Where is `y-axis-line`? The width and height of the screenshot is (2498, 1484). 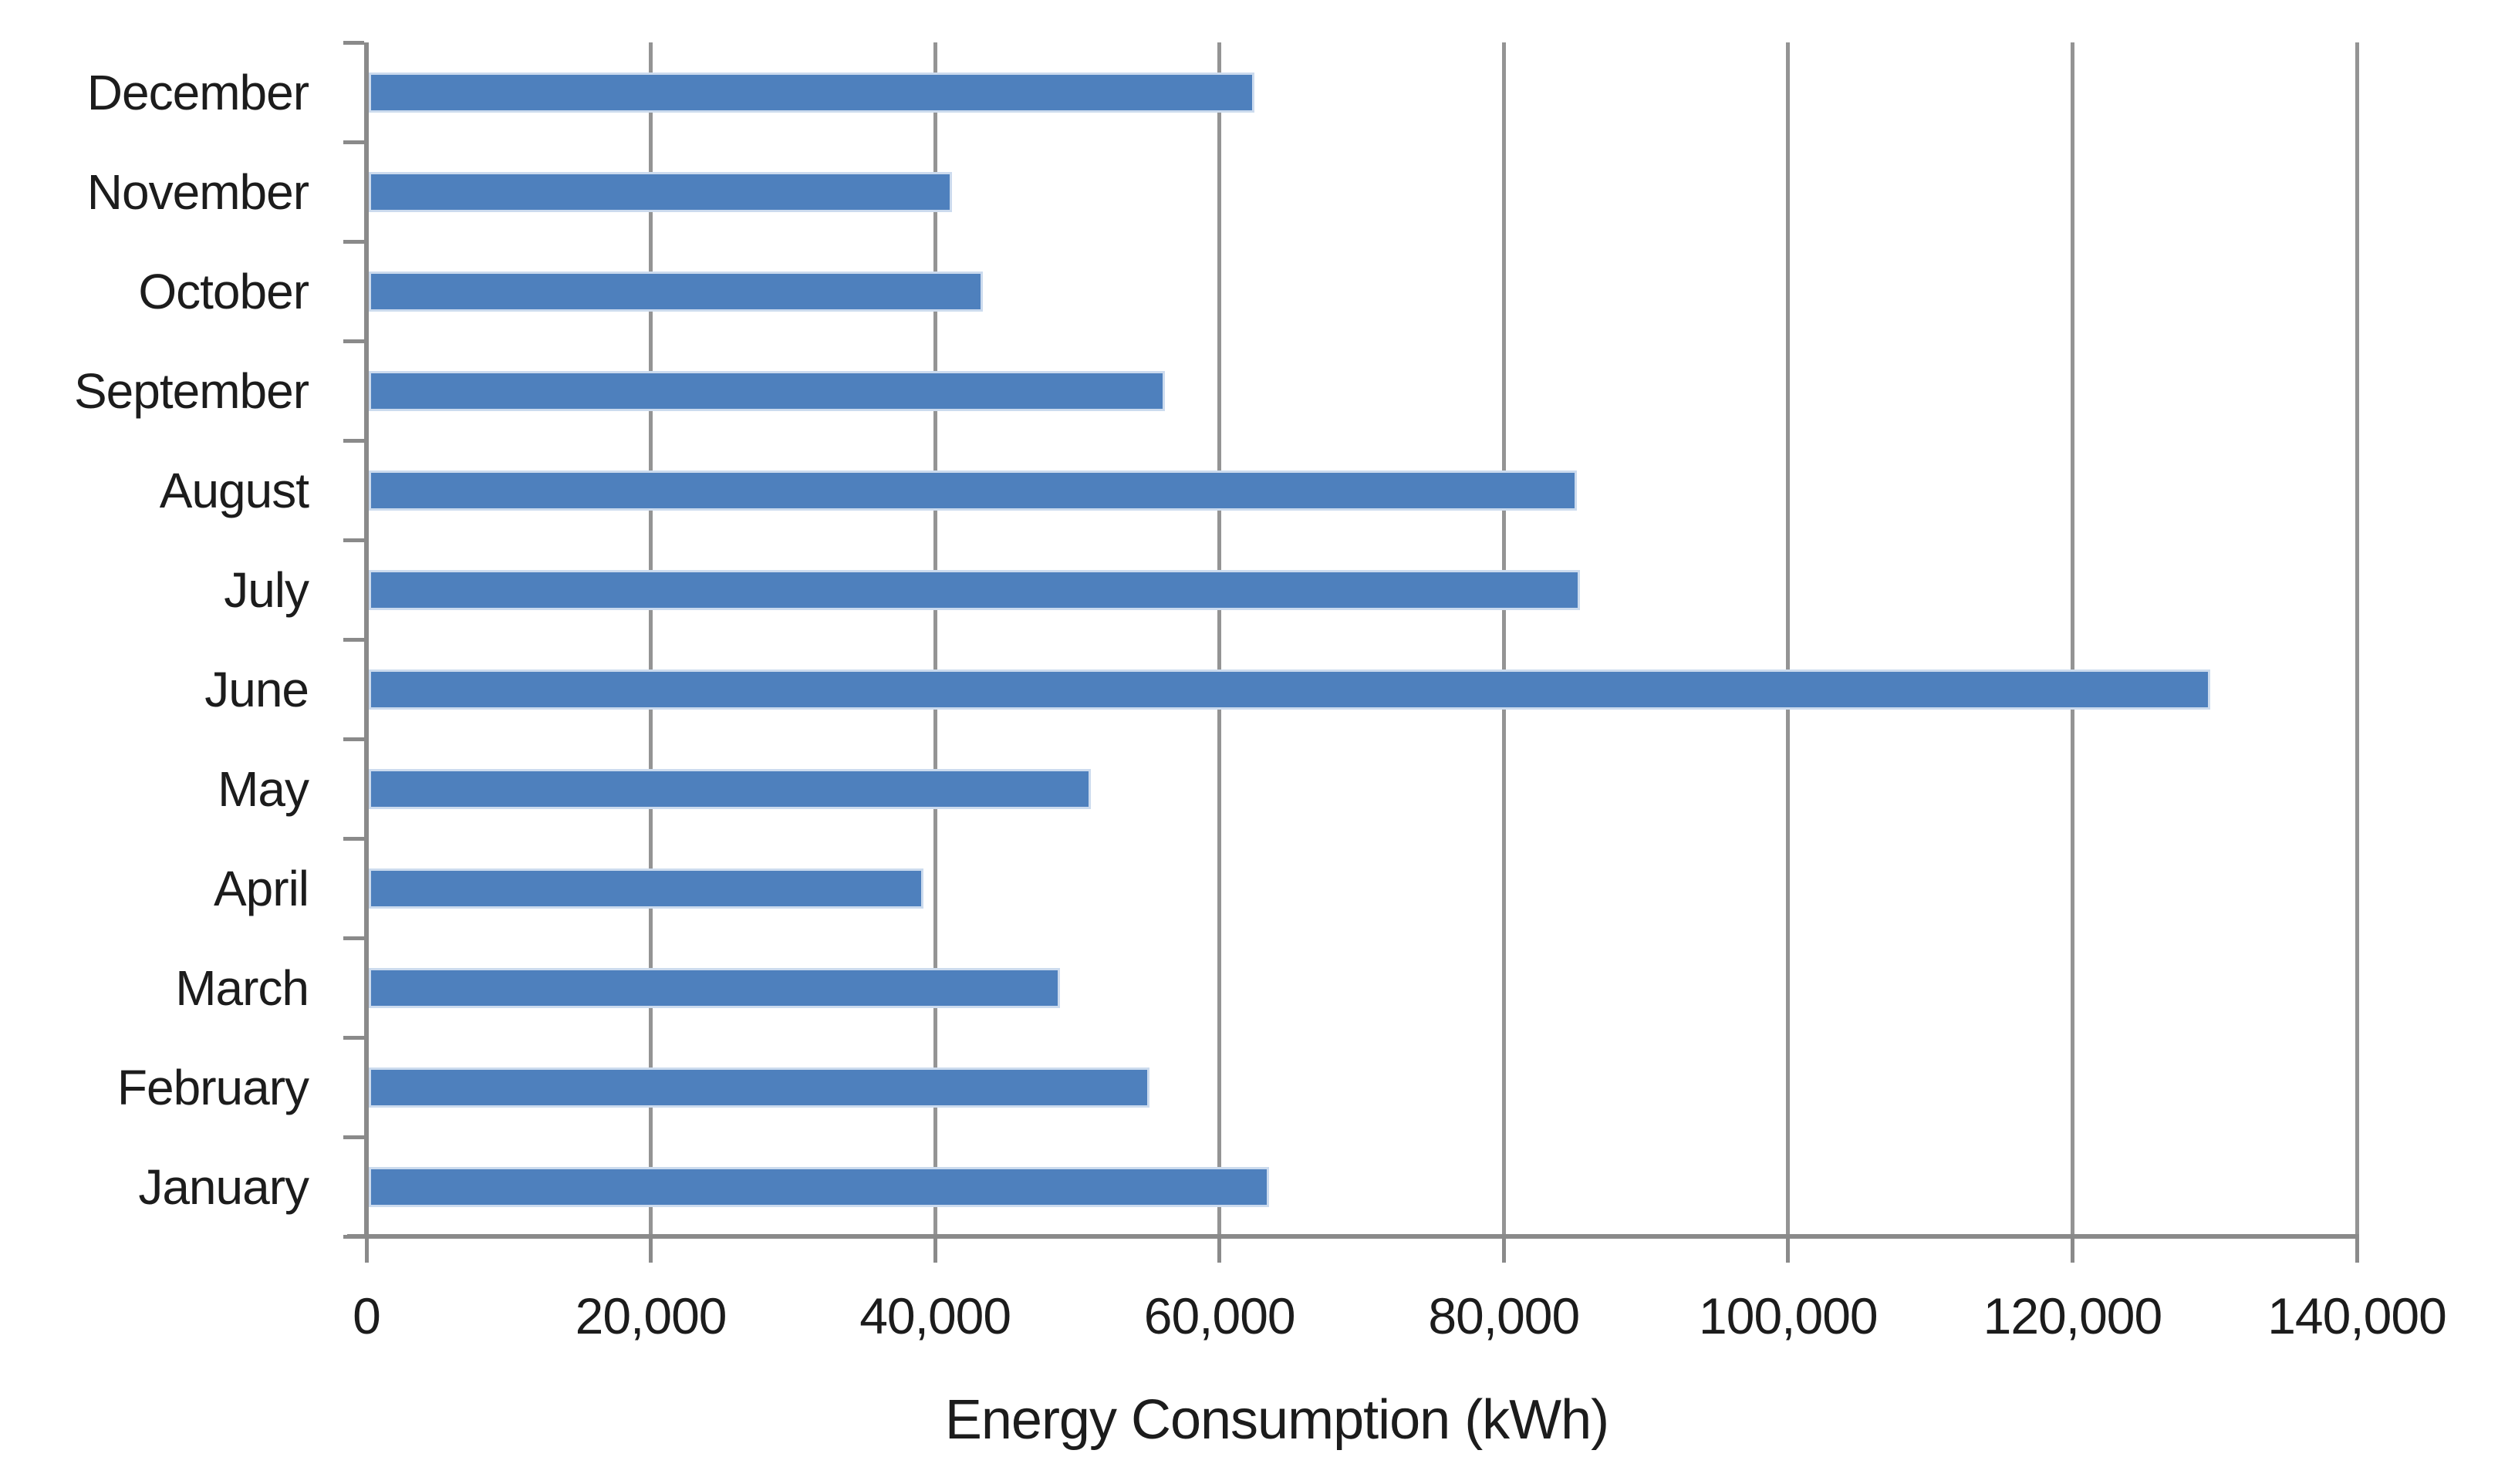 y-axis-line is located at coordinates (366, 639).